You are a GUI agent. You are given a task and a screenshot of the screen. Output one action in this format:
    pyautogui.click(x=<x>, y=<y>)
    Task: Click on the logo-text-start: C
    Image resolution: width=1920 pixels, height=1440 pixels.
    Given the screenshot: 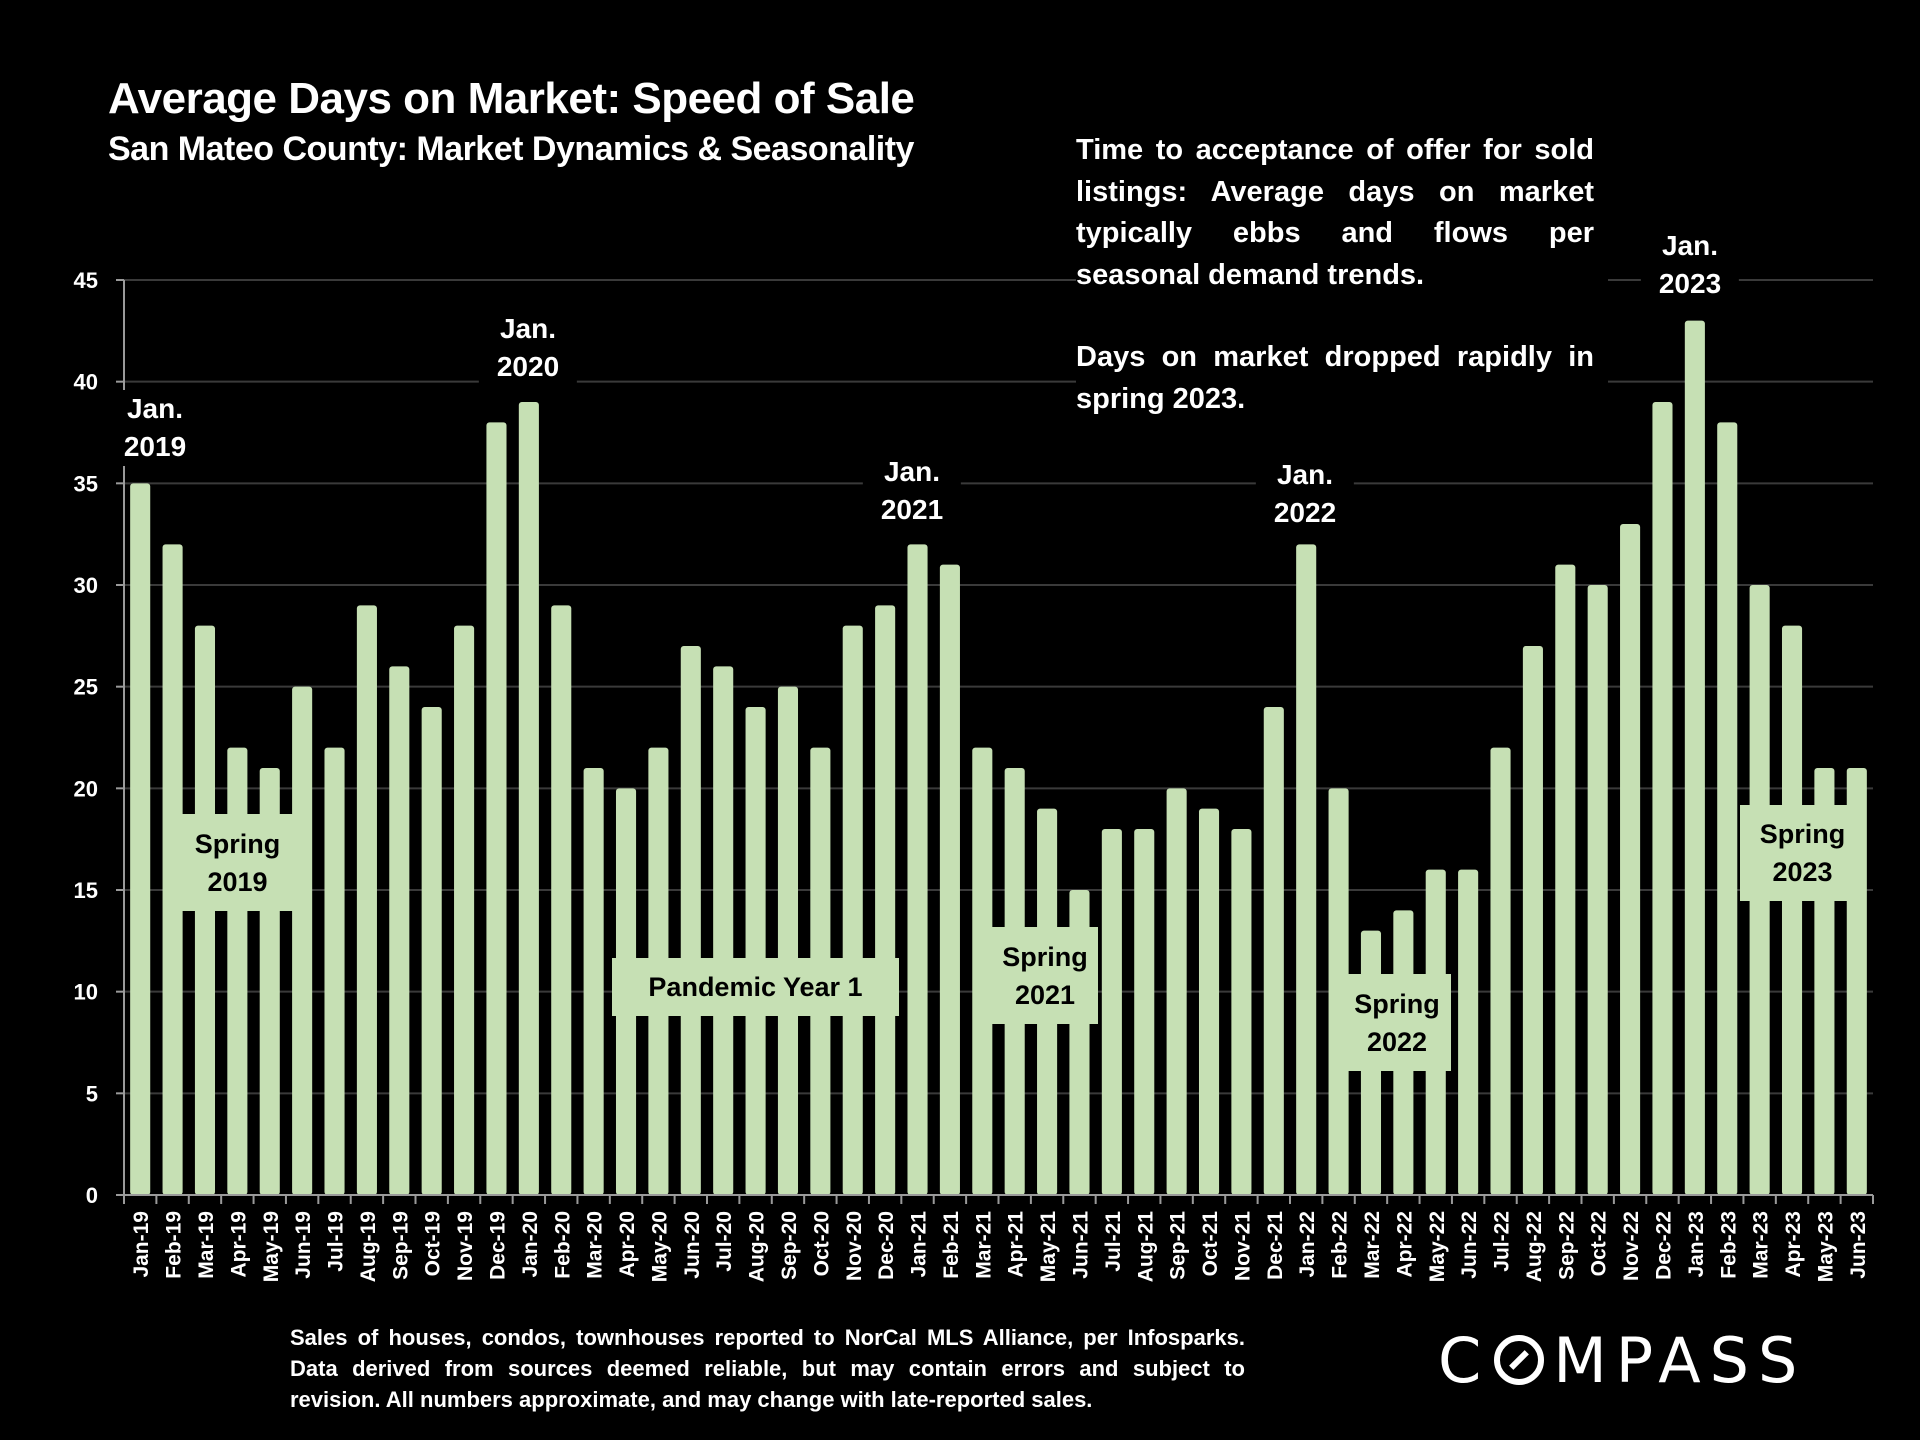 What is the action you would take?
    pyautogui.click(x=1464, y=1360)
    